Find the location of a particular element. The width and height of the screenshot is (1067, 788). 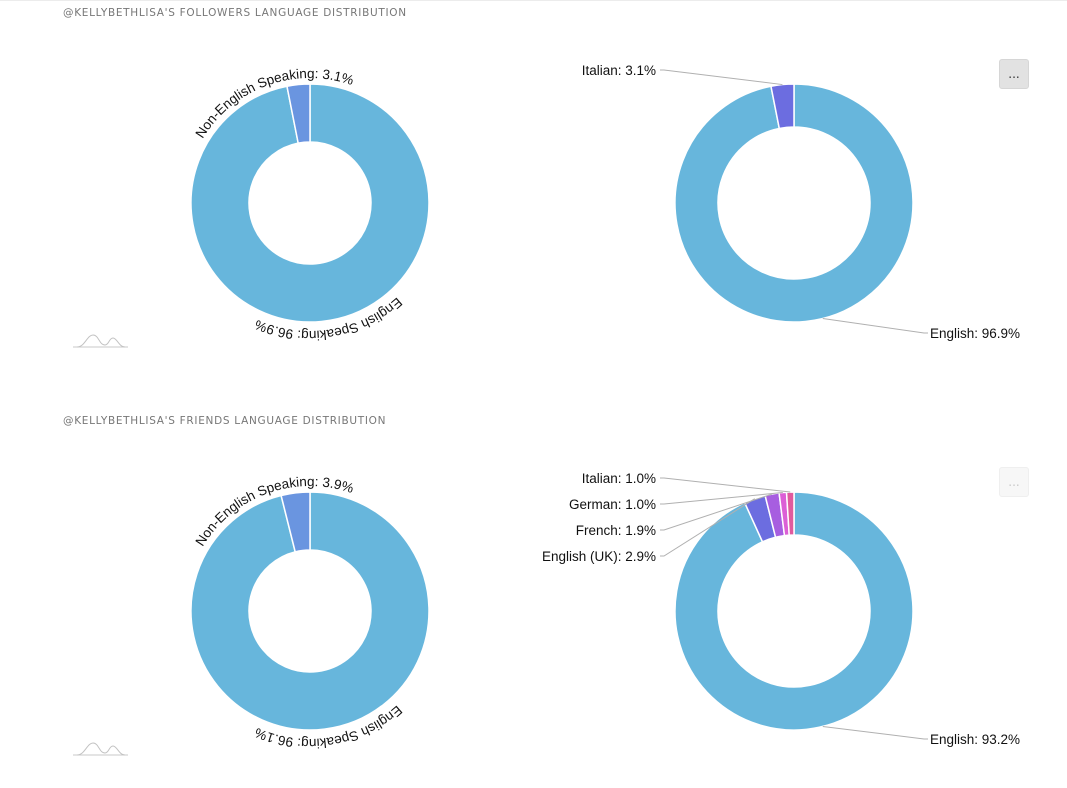

label-english: English: 96.9% is located at coordinates (975, 333).